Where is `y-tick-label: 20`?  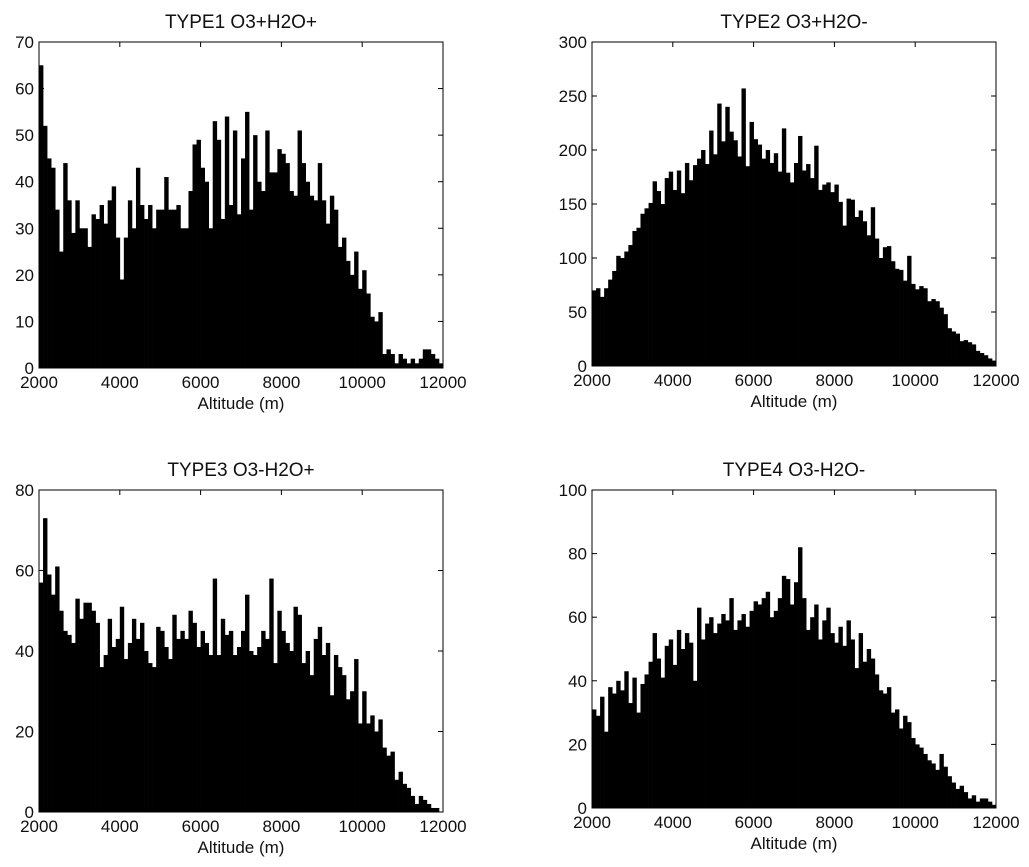
y-tick-label: 20 is located at coordinates (577, 744).